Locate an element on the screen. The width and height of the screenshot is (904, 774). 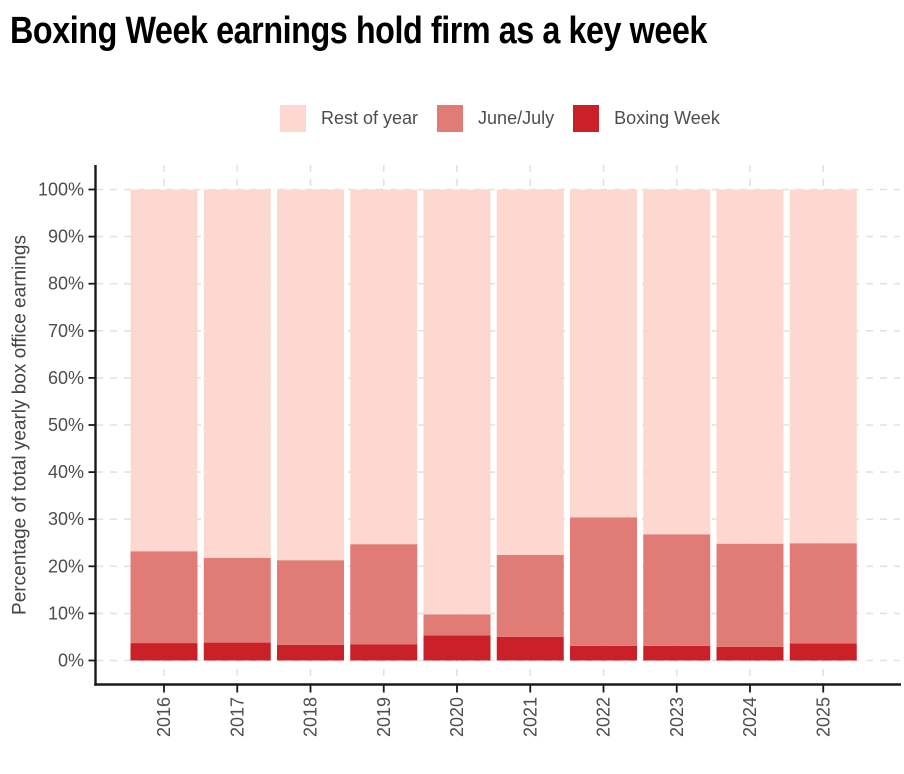
bar-segment-2017-boxing-week is located at coordinates (237, 651).